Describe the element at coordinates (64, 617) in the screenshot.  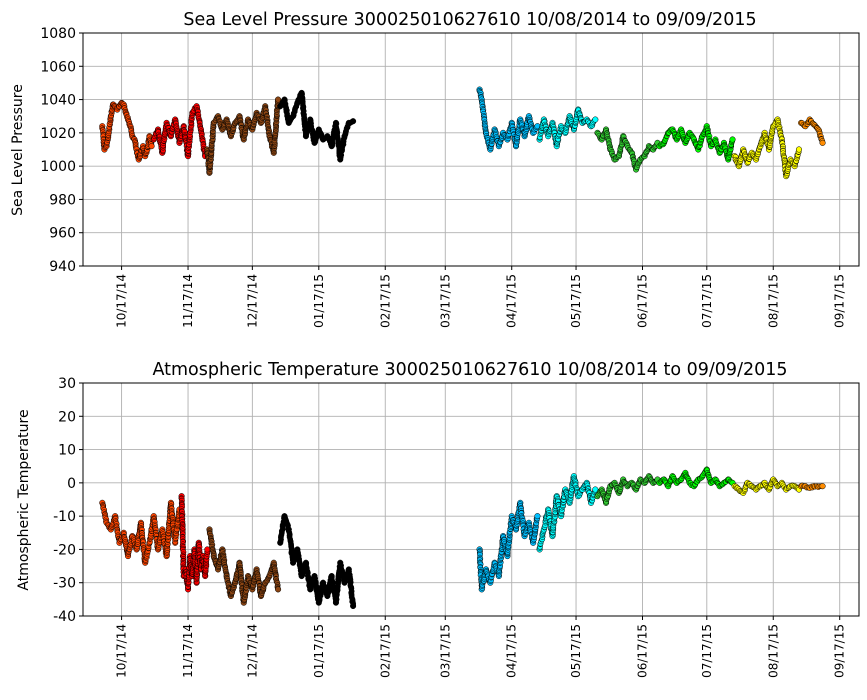
I see `y-tick-label: -40` at that location.